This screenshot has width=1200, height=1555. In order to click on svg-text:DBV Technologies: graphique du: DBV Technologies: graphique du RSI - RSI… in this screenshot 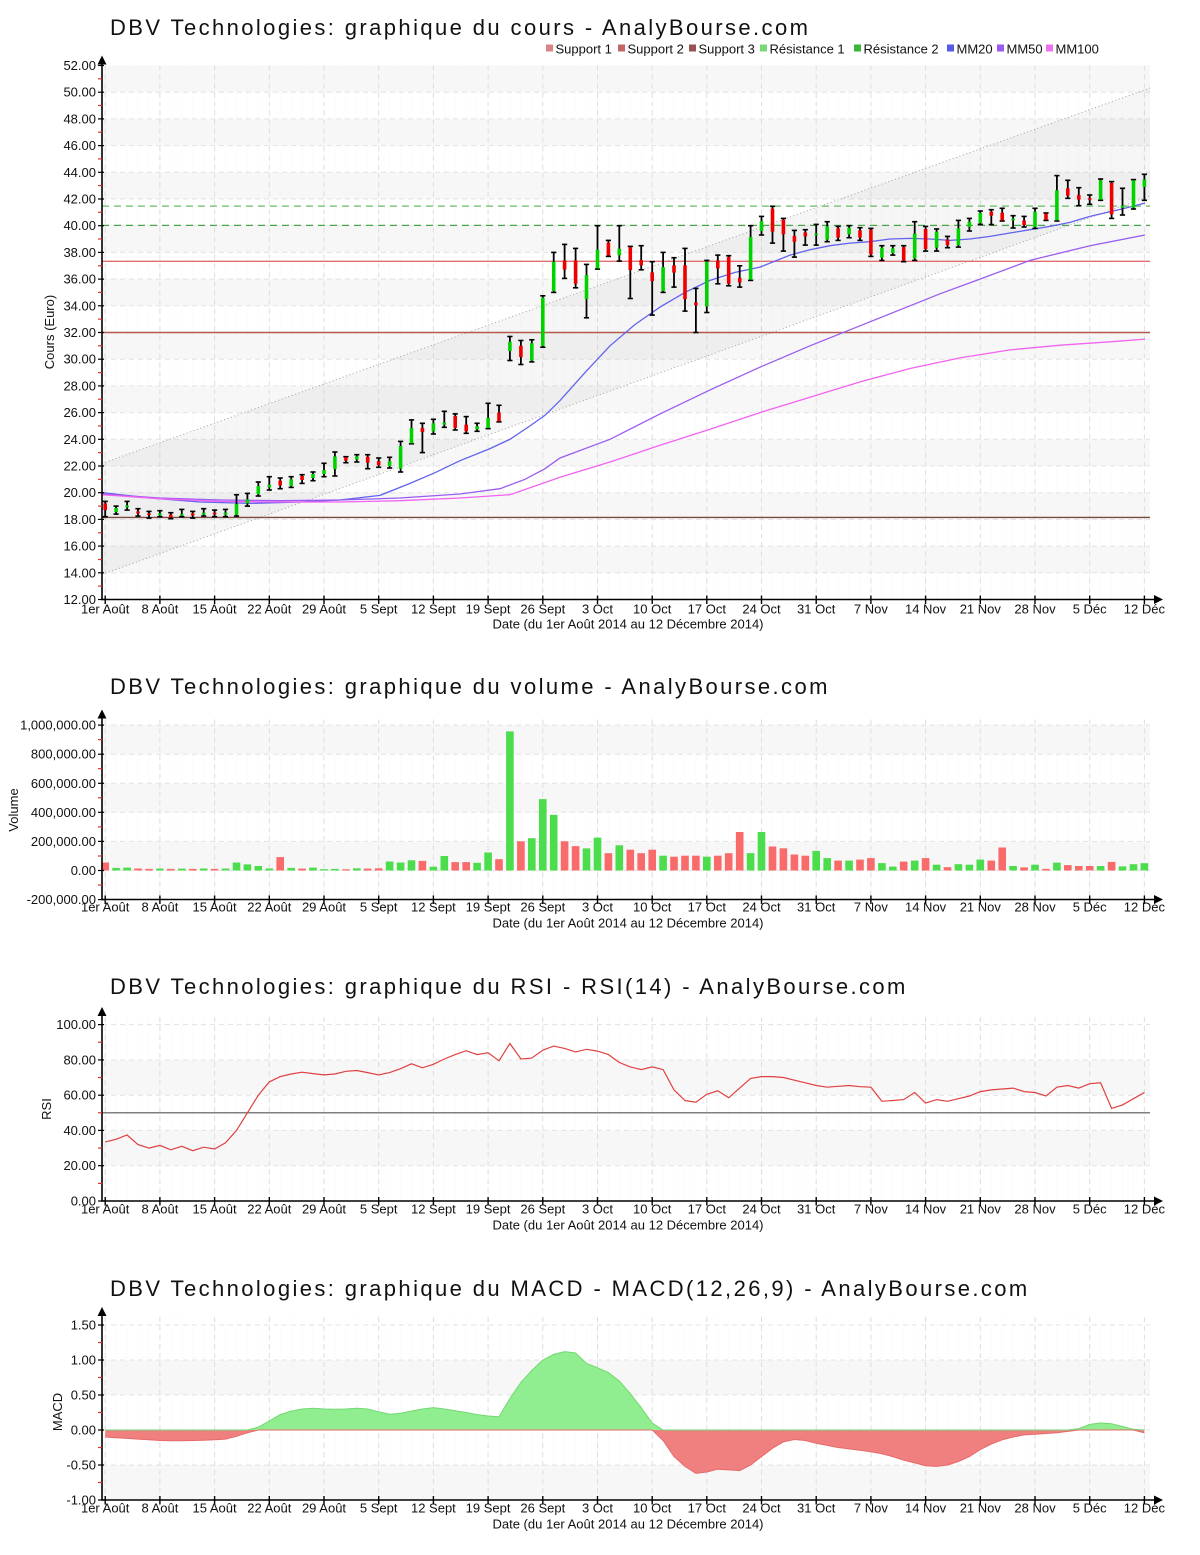, I will do `click(509, 986)`.